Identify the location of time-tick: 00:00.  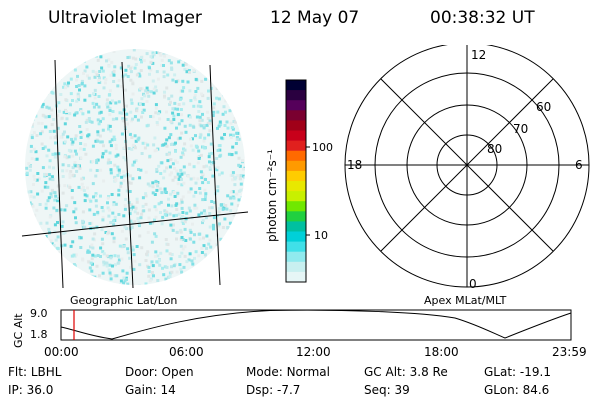
(61, 352).